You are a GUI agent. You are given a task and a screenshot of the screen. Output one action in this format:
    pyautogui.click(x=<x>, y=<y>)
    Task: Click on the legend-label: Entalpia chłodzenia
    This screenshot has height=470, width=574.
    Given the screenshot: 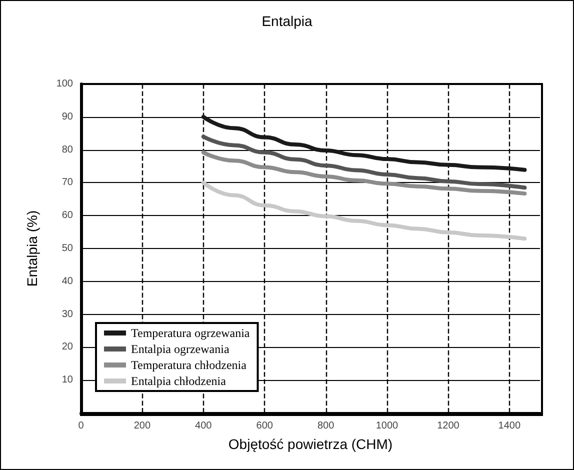 What is the action you would take?
    pyautogui.click(x=179, y=381)
    